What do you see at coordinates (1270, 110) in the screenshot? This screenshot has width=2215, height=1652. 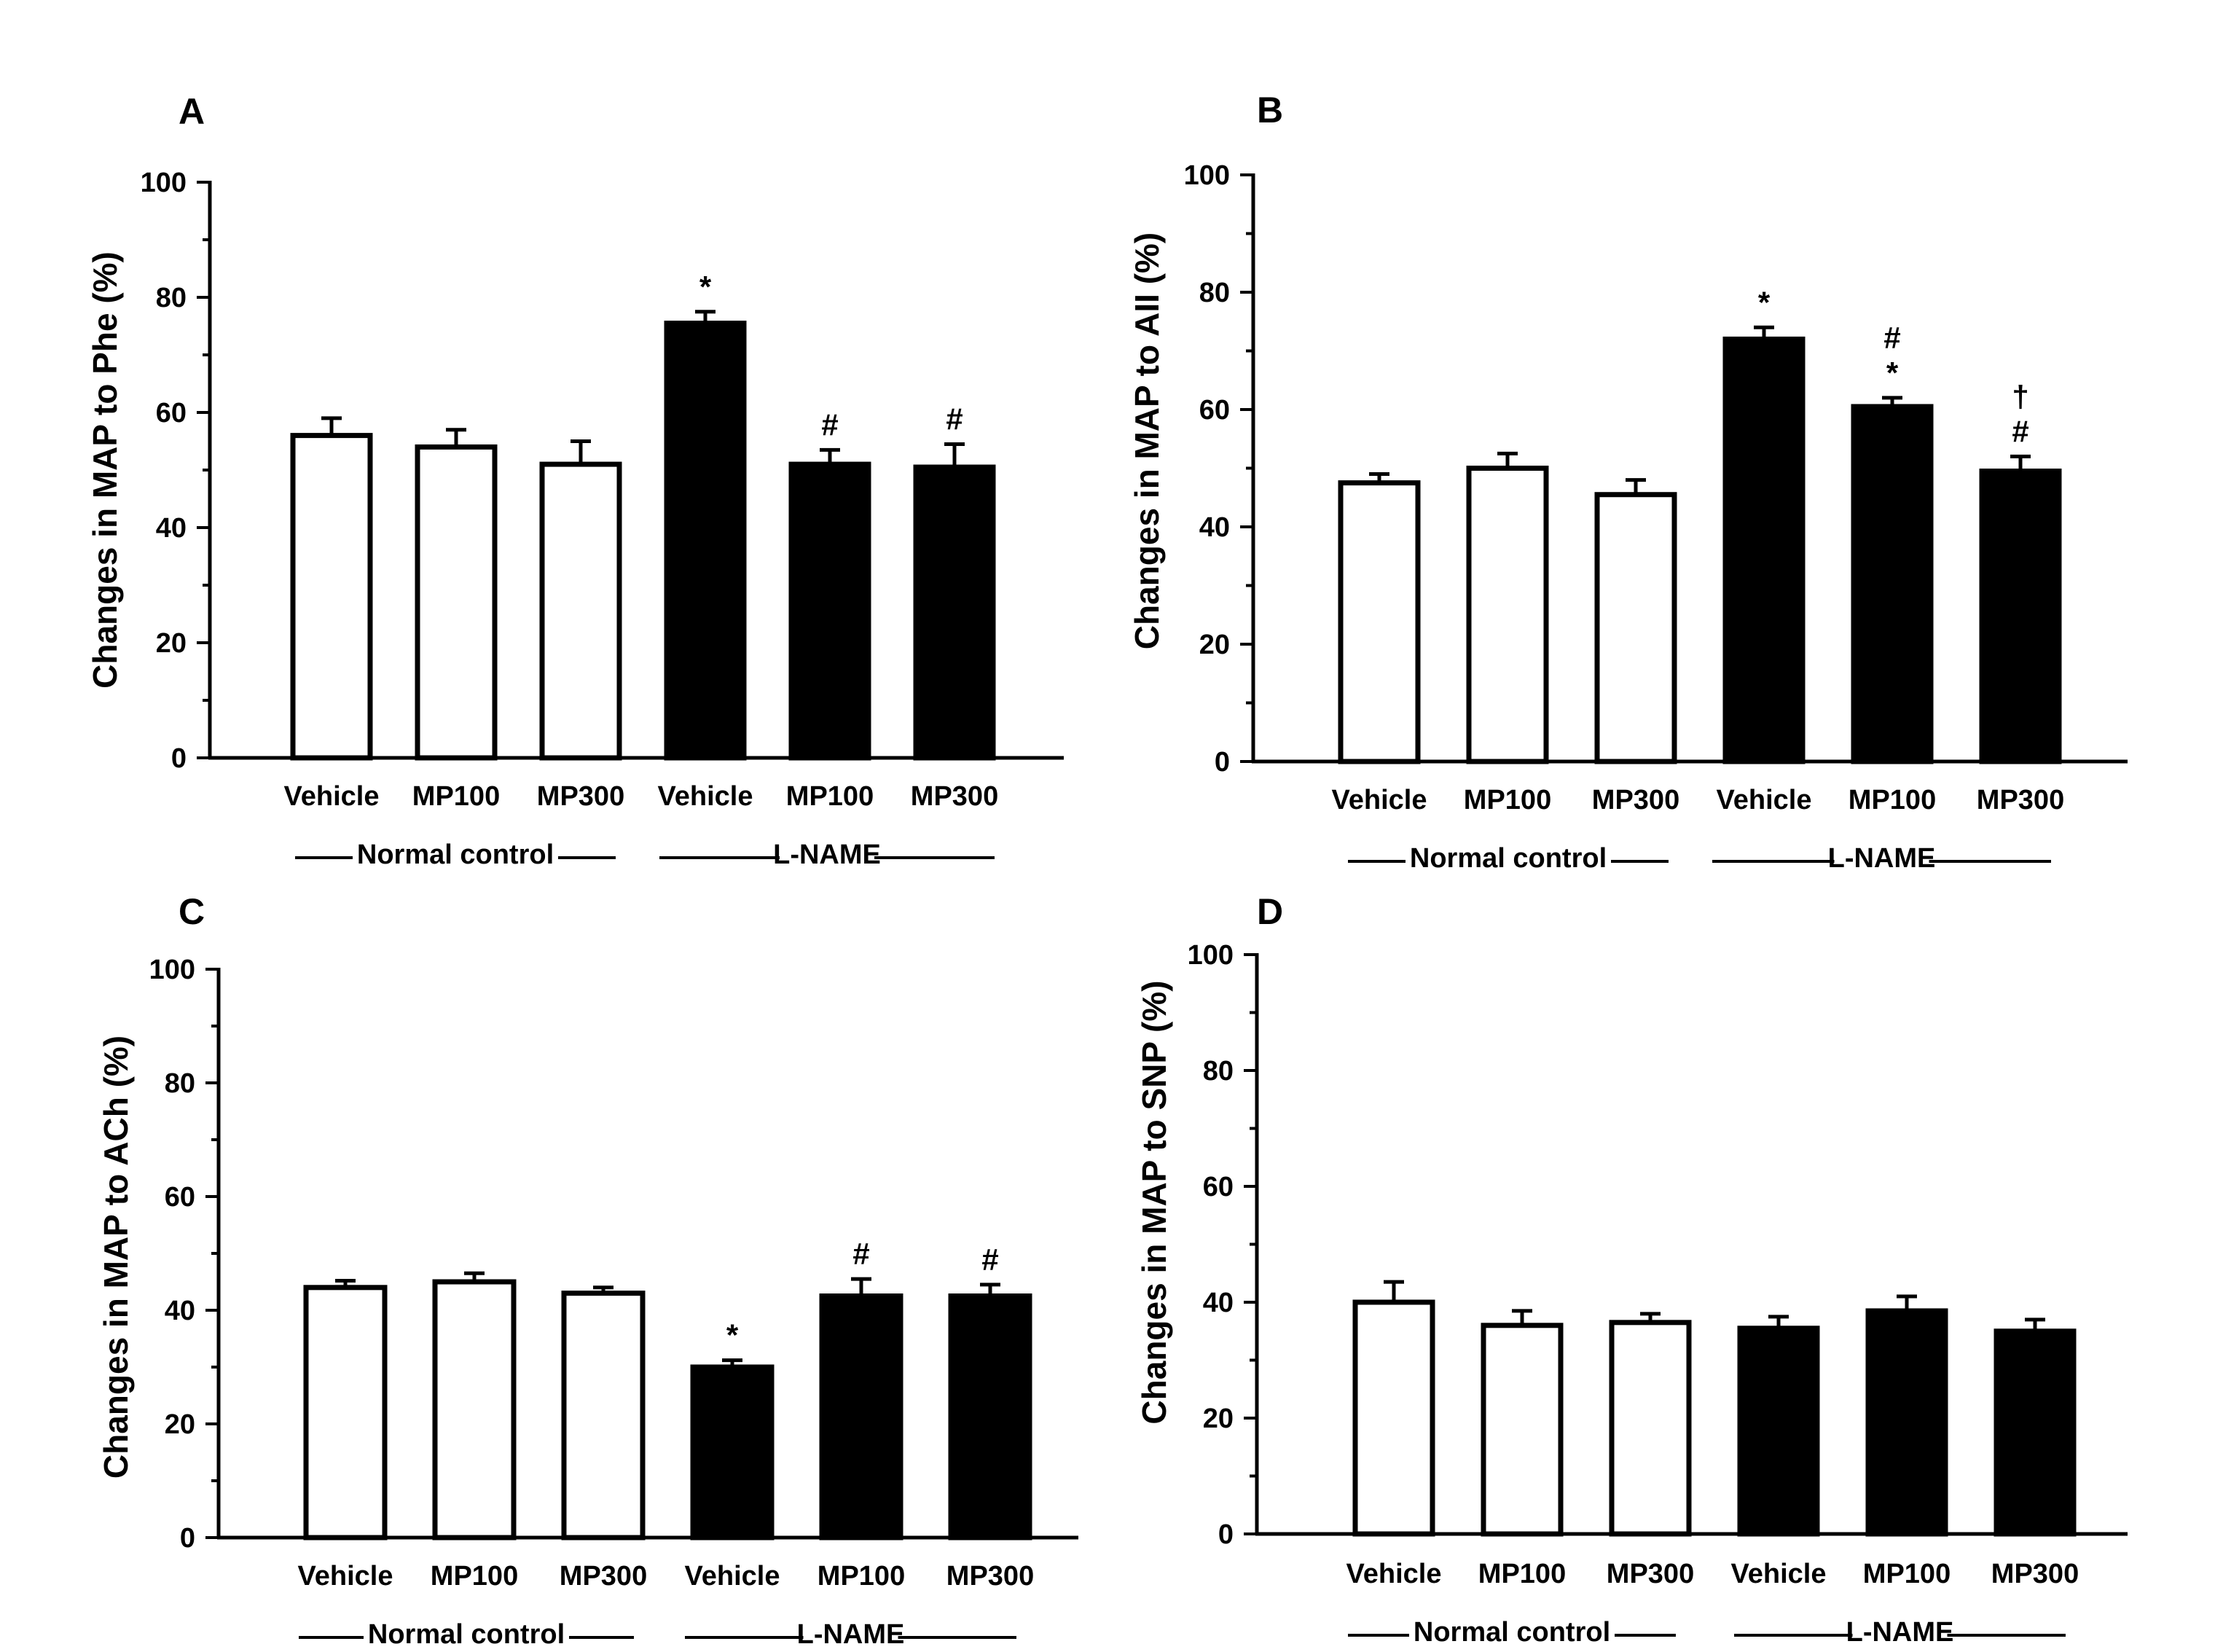 I see `panel-letter: B` at bounding box center [1270, 110].